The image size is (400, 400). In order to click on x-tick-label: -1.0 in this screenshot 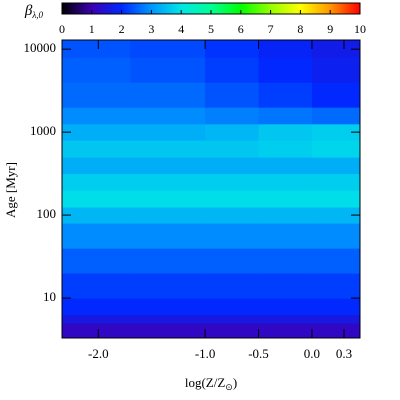, I will do `click(205, 353)`.